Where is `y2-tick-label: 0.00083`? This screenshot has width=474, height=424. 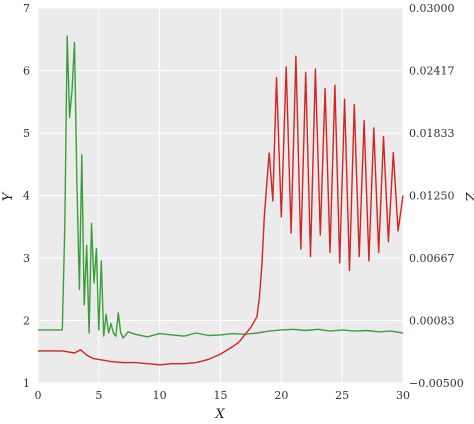 y2-tick-label: 0.00083 is located at coordinates (432, 321).